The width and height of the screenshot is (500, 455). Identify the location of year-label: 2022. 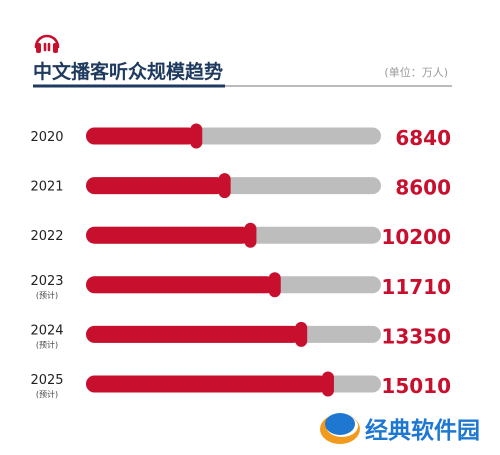
(46, 236).